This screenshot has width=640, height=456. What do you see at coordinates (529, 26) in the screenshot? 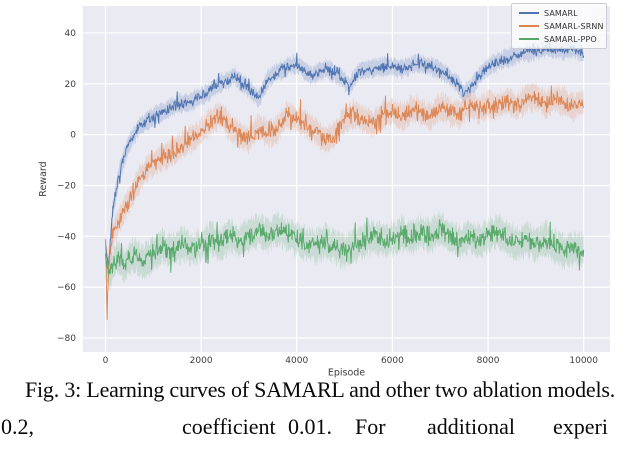
I see `legend-line-samarl-srnn` at bounding box center [529, 26].